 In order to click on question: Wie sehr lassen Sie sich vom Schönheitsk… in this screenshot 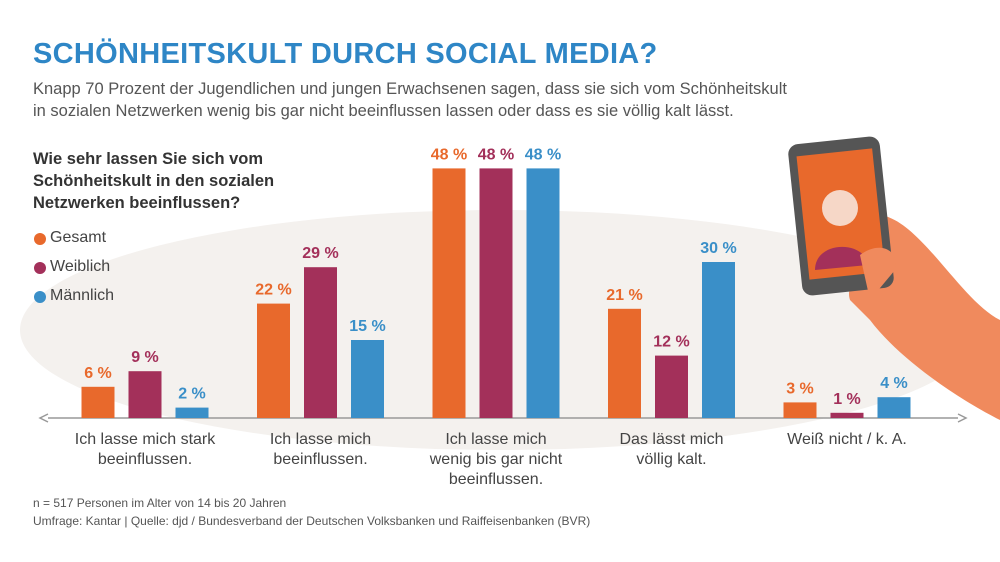, I will do `click(154, 181)`.